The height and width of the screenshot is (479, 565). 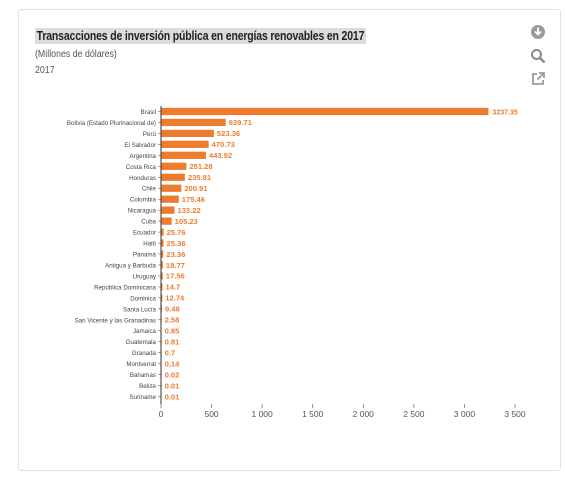 I want to click on value-label: 25.36, so click(x=176, y=243).